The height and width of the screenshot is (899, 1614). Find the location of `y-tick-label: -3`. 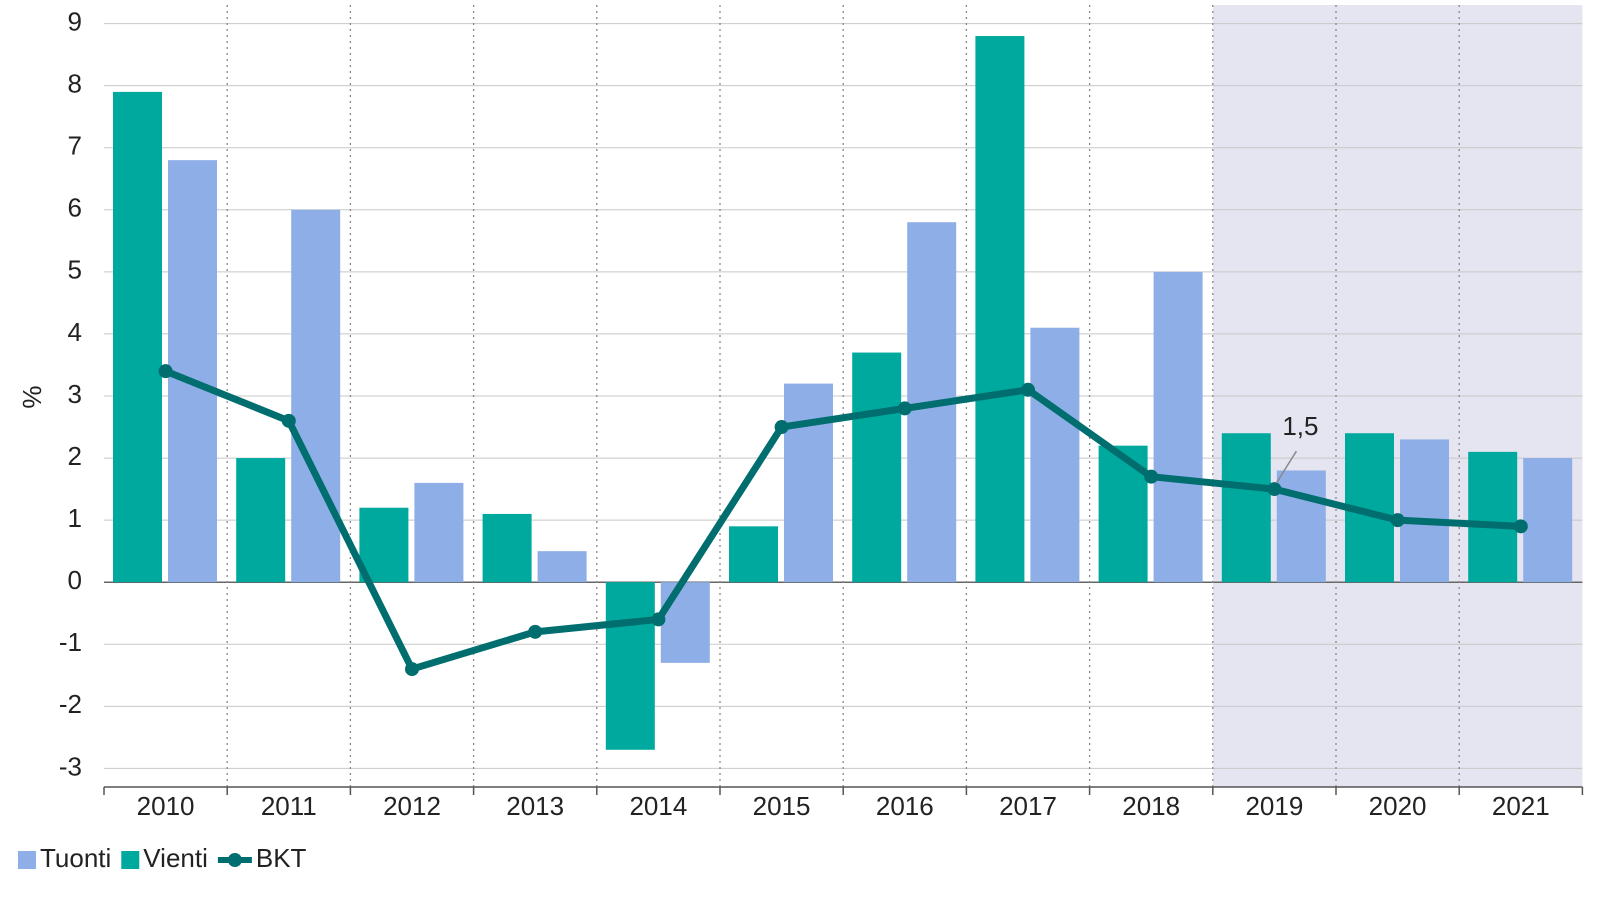

y-tick-label: -3 is located at coordinates (70, 766).